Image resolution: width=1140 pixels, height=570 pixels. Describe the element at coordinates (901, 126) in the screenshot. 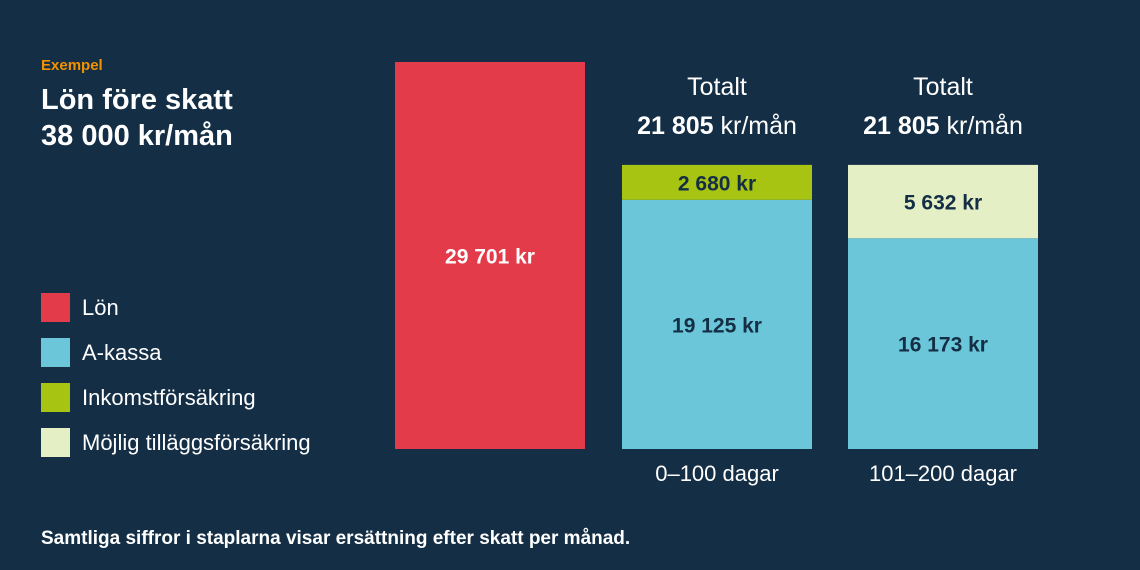

I see `total-amount-3: 21 805` at that location.